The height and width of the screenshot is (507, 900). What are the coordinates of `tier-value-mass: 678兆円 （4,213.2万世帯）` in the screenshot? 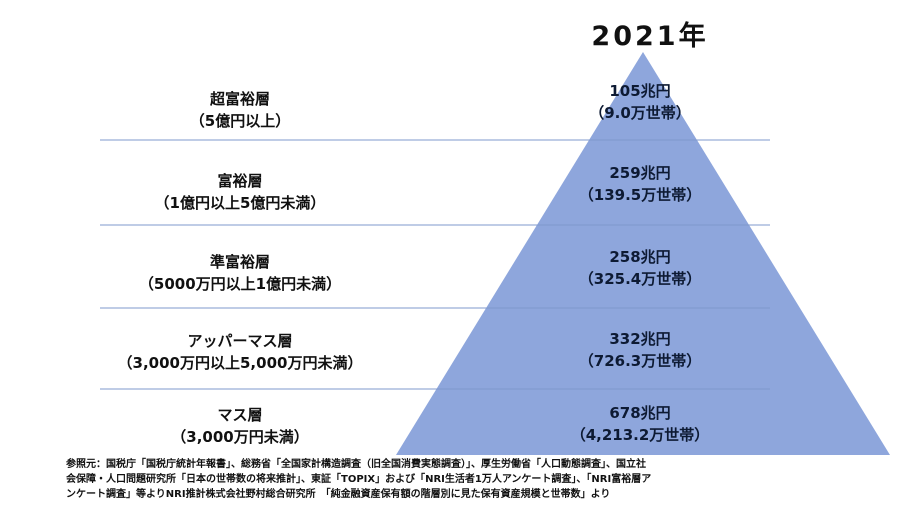 It's located at (640, 424).